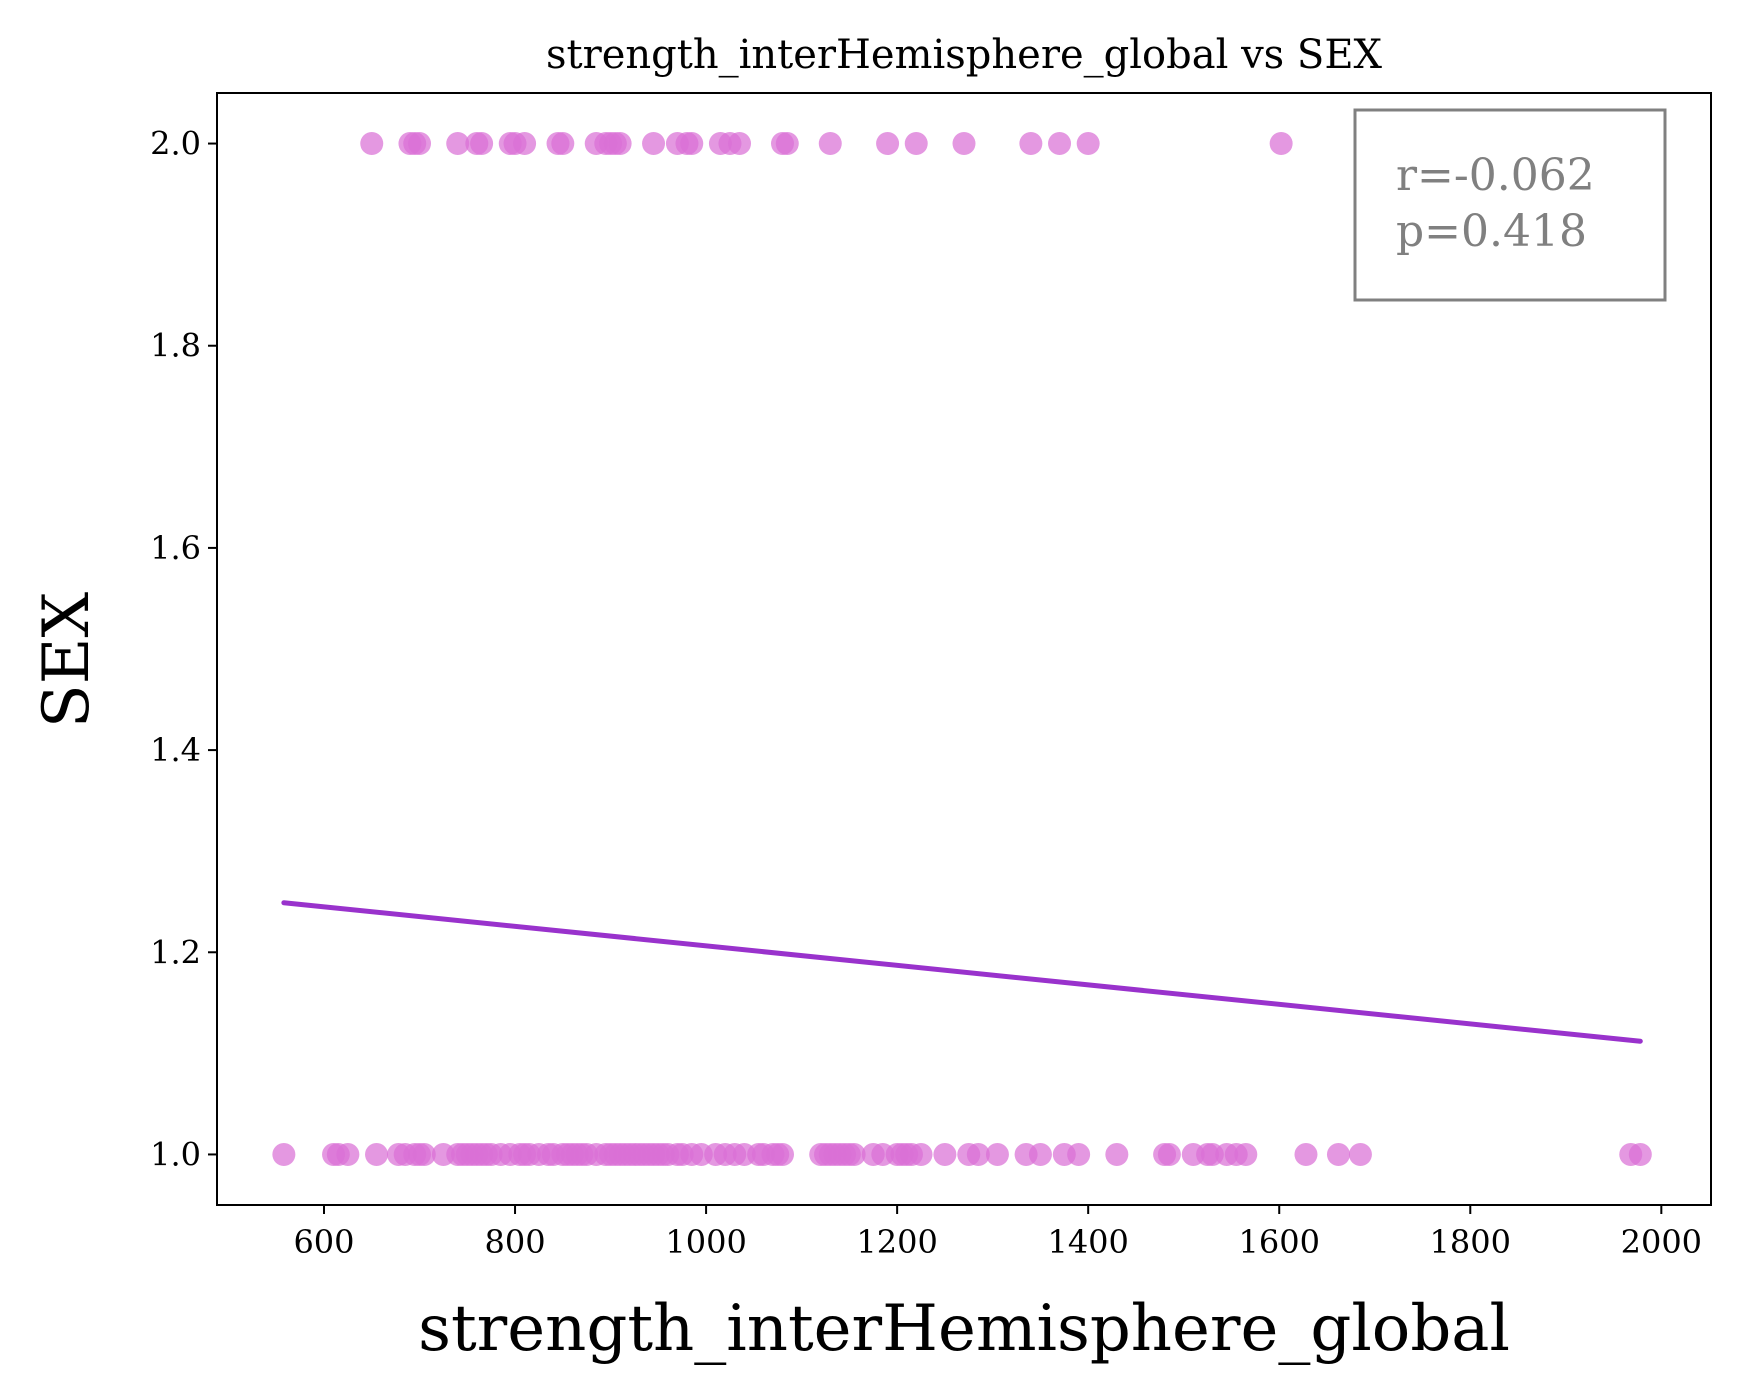 This screenshot has width=1738, height=1395. What do you see at coordinates (323, 1242) in the screenshot?
I see `x-tick-label: 600` at bounding box center [323, 1242].